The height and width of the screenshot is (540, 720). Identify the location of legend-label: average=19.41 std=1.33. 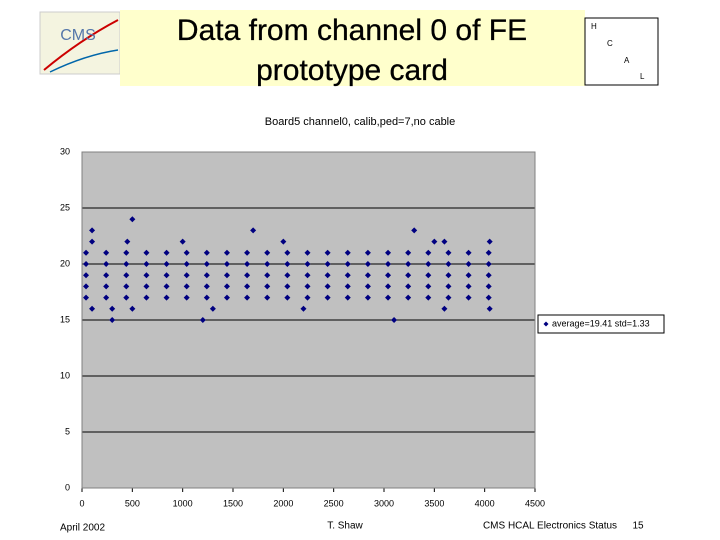
(601, 323).